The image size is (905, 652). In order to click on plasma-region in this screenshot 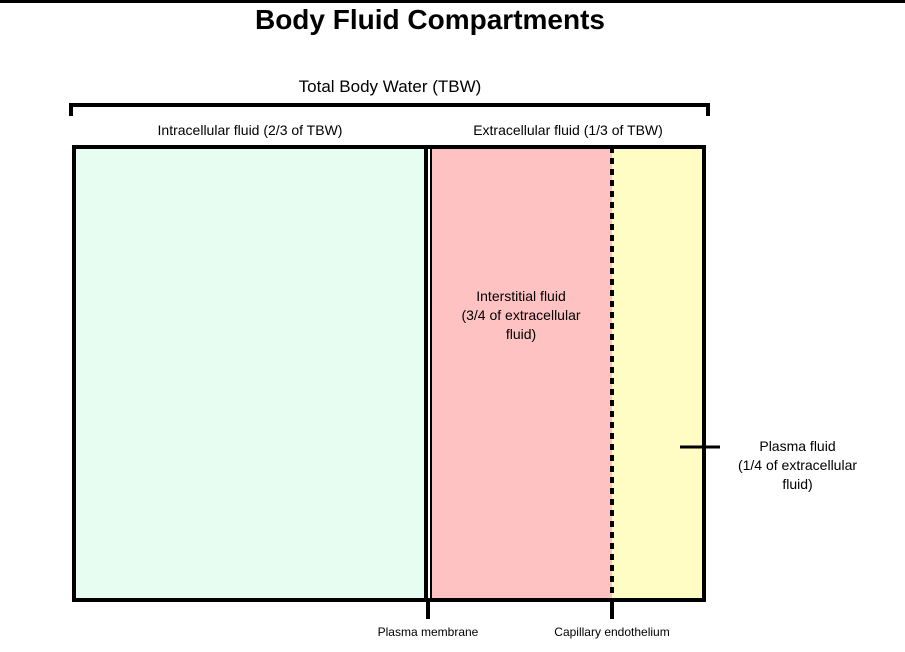, I will do `click(658, 373)`.